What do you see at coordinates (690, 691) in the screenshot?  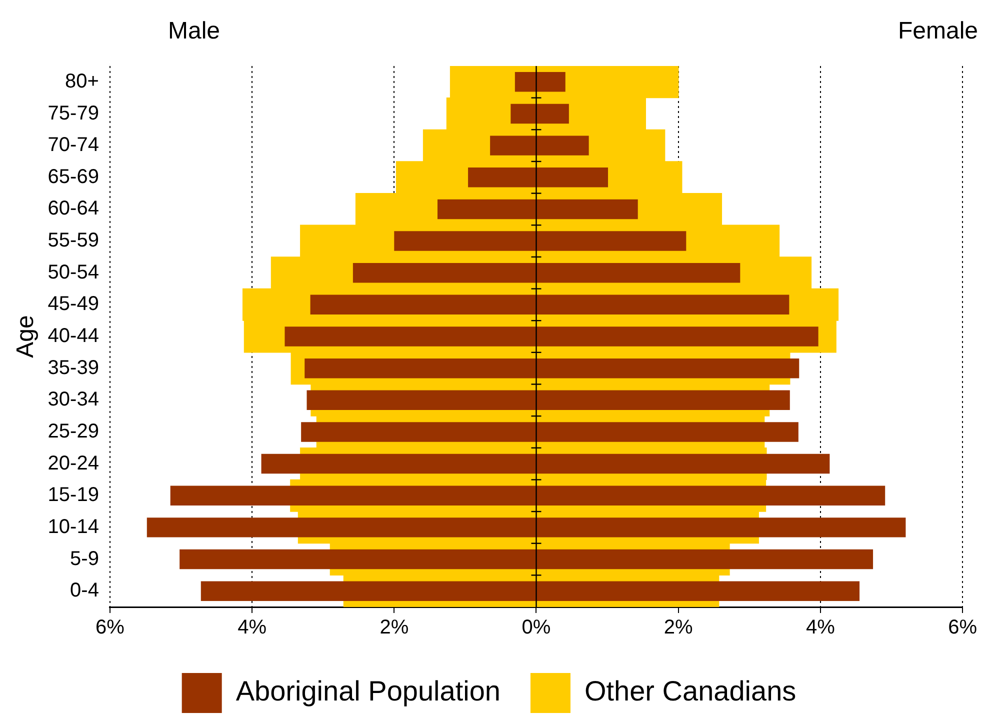 I see `legend-label: Other Canadians` at bounding box center [690, 691].